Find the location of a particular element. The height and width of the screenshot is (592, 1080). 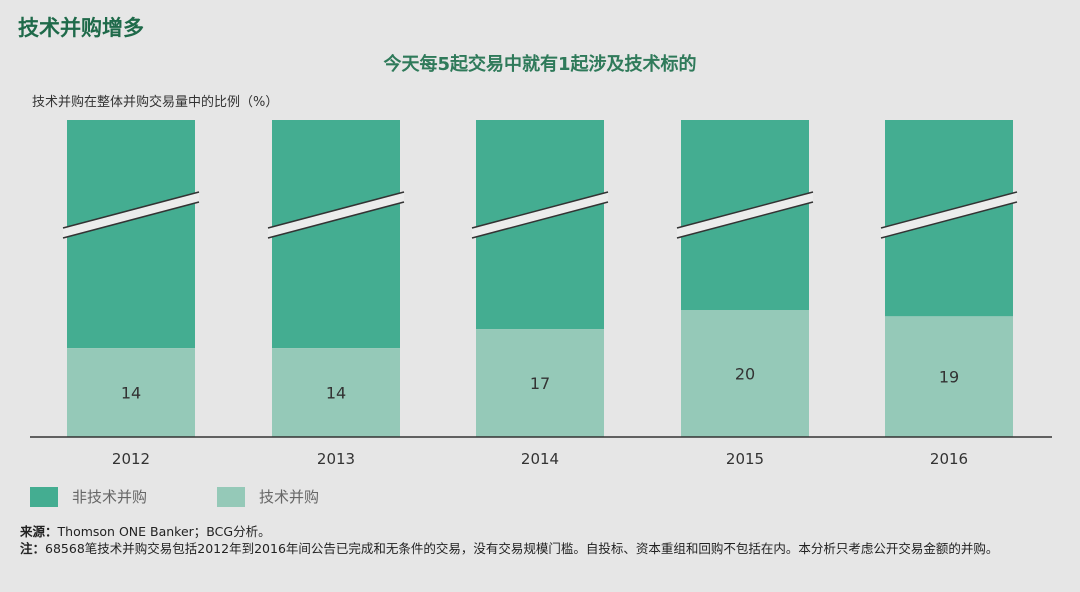

legend: 非技术并购 技术并购 is located at coordinates (174, 496).